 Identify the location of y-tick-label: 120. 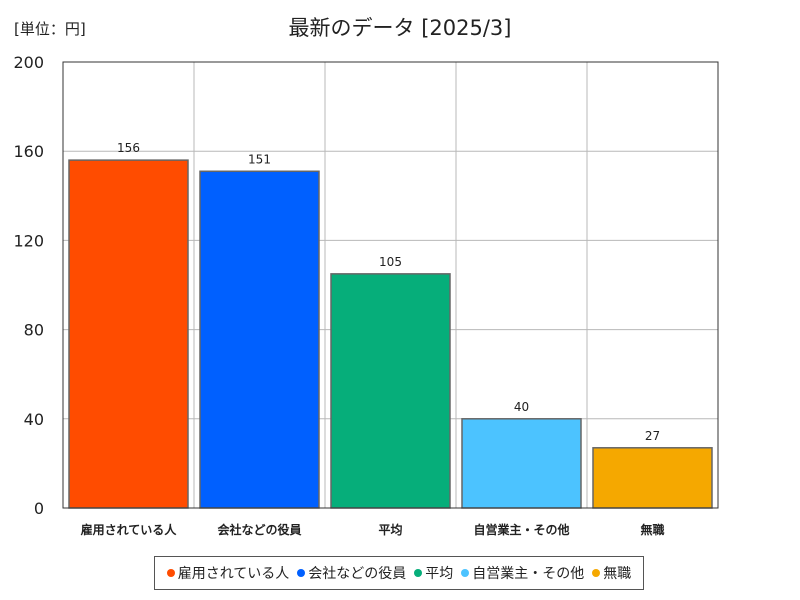
(28, 240).